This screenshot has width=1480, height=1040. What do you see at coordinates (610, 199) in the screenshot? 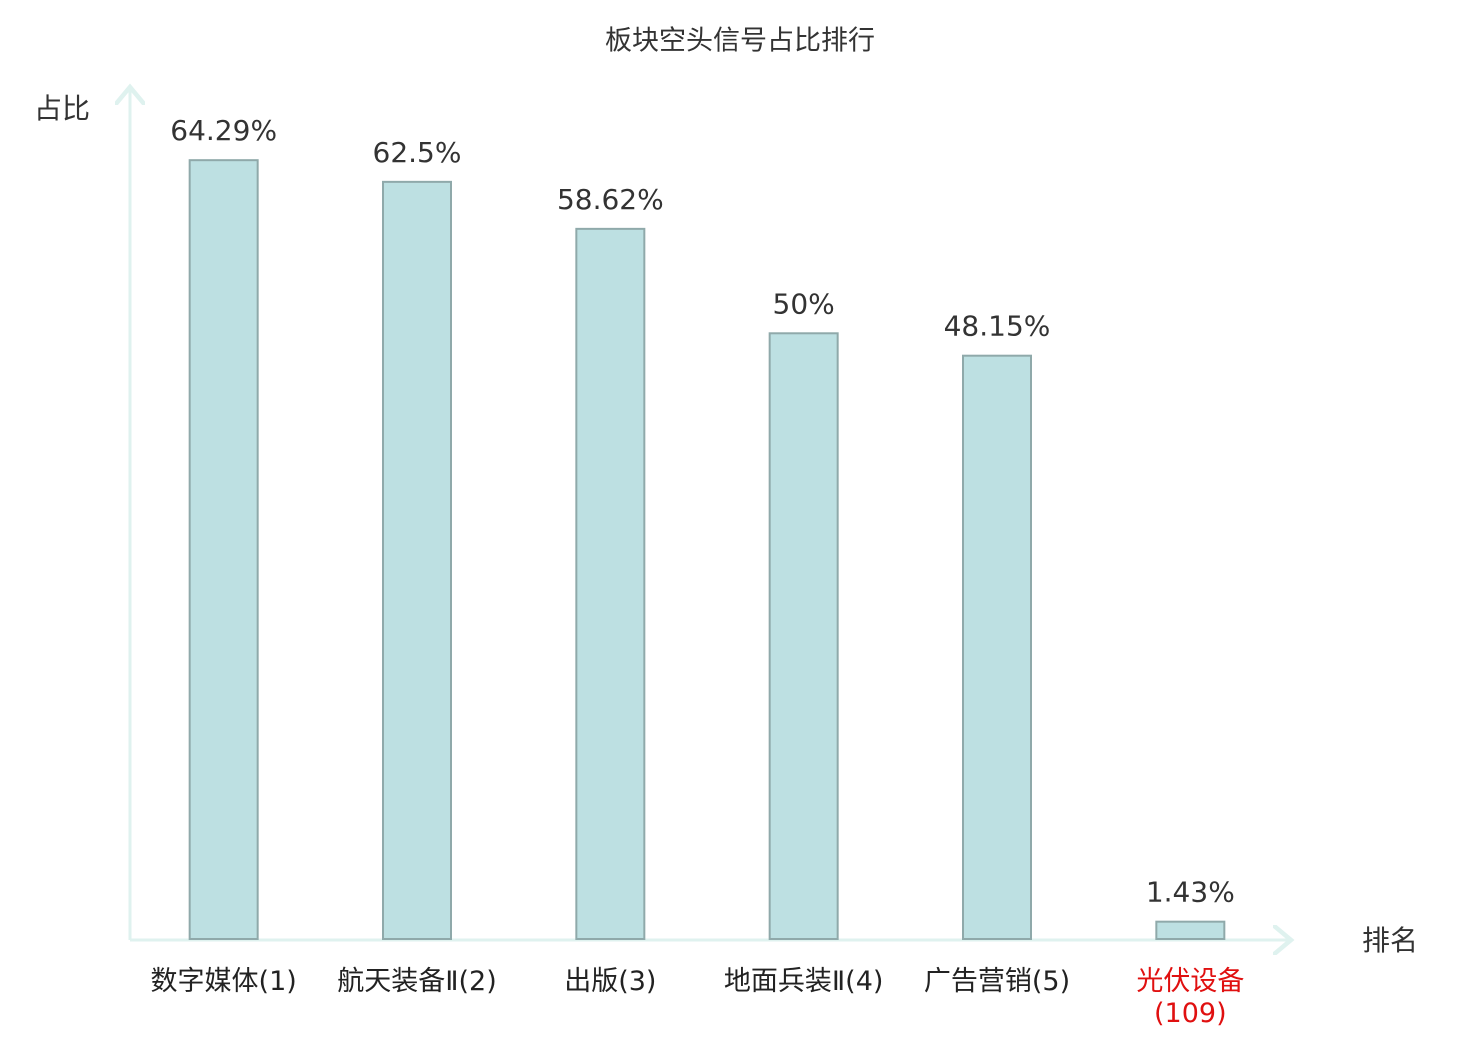
I see `data-label: 58.62%` at bounding box center [610, 199].